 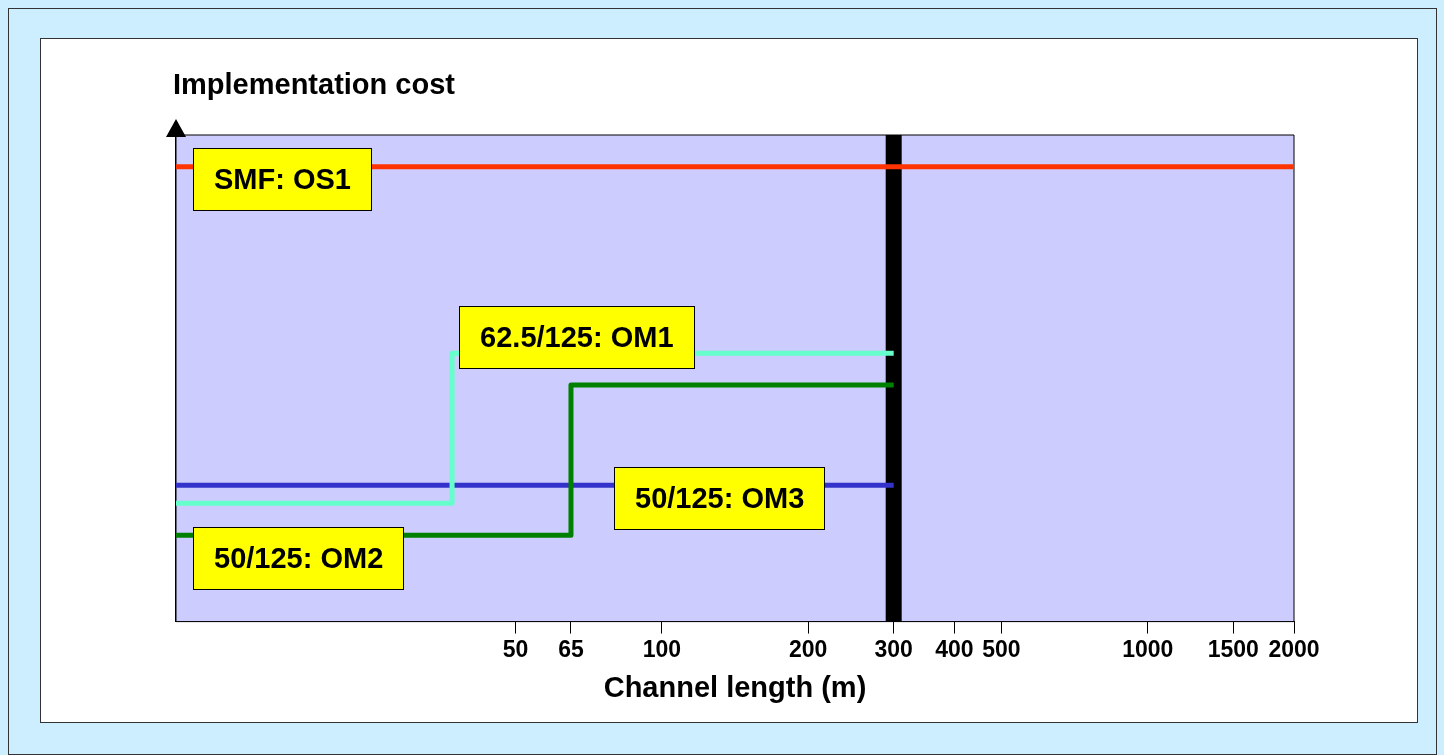 What do you see at coordinates (571, 648) in the screenshot?
I see `x-tick-label: 65` at bounding box center [571, 648].